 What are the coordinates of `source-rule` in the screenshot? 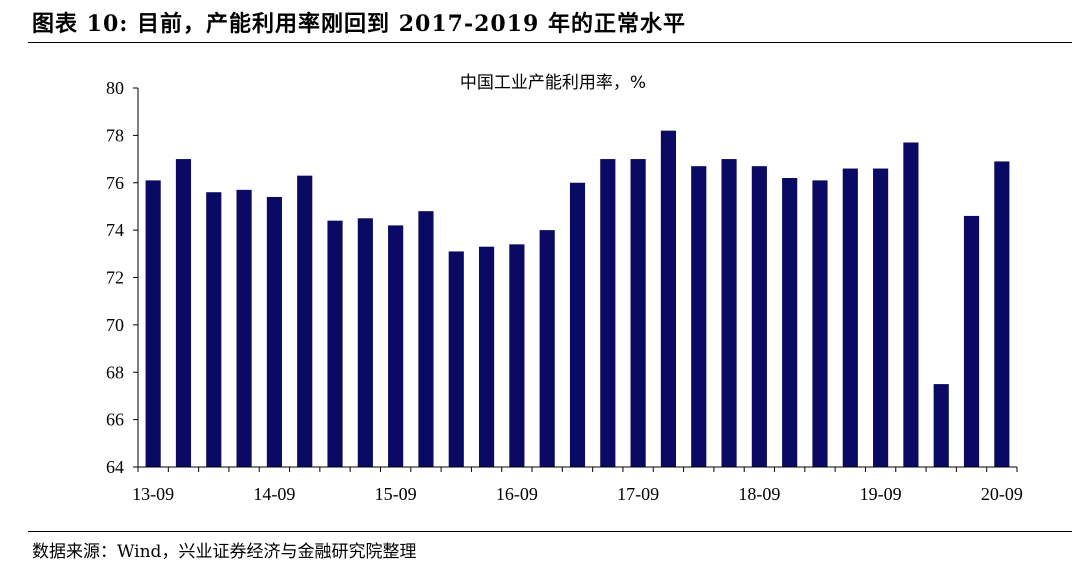 It's located at (550, 531).